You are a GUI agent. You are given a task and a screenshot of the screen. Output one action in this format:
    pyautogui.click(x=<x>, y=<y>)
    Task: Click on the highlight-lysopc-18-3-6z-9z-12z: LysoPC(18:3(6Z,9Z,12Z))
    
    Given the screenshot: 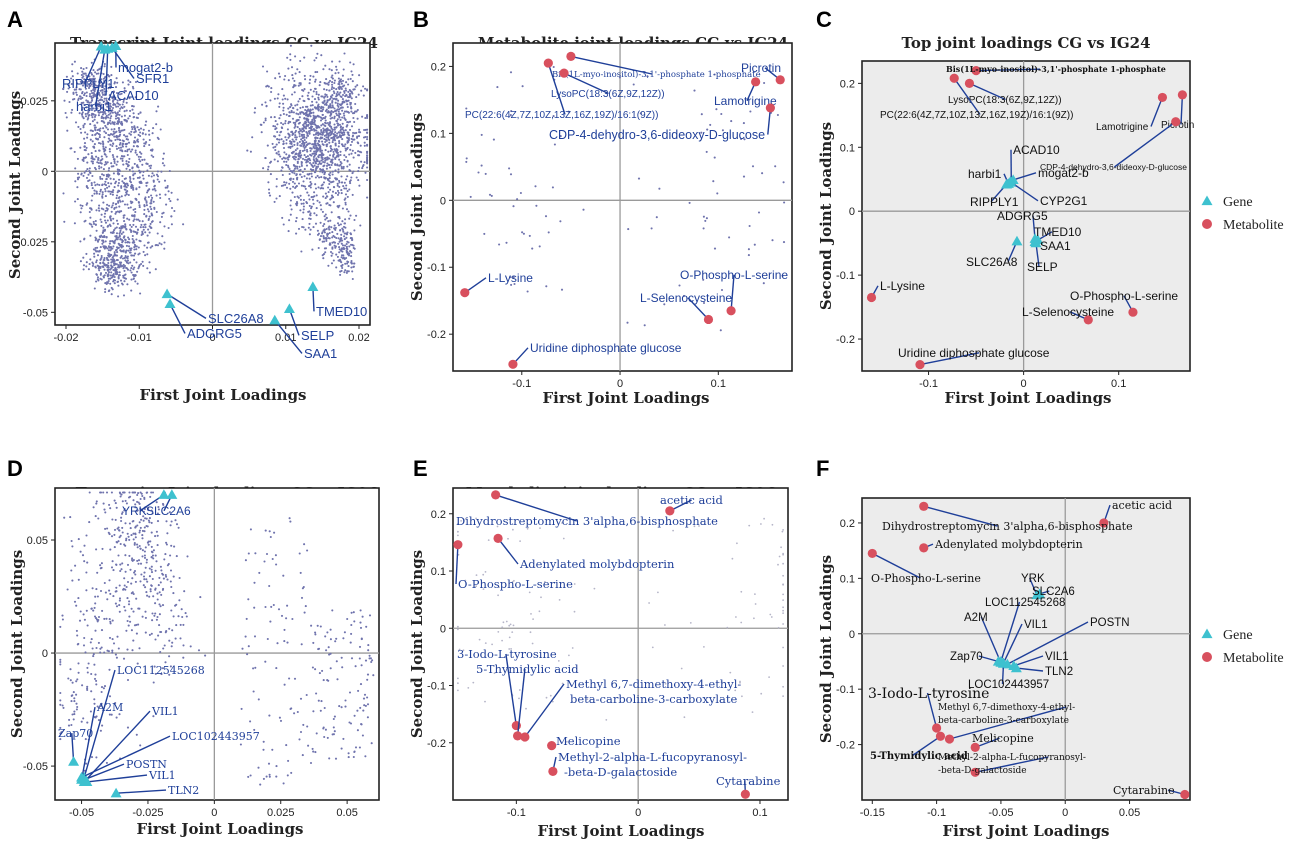 What is the action you would take?
    pyautogui.click(x=608, y=84)
    